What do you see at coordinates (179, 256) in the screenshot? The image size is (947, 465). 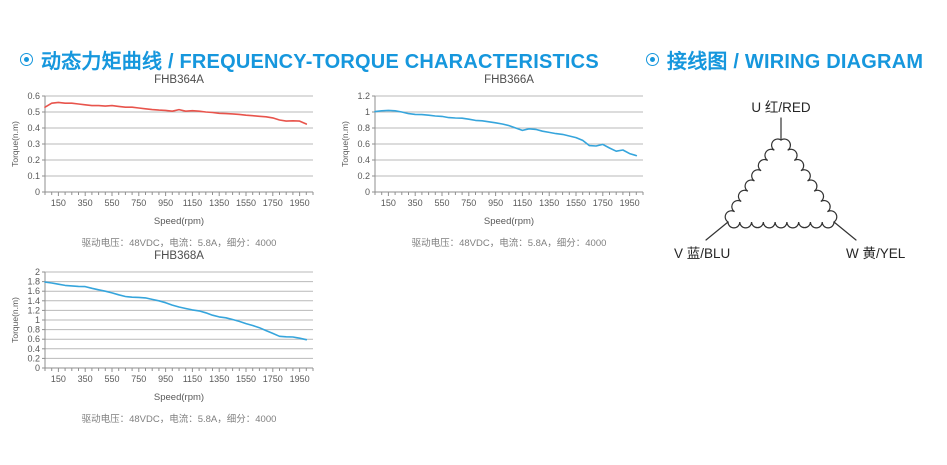 I see `chart-title: FHB368A` at bounding box center [179, 256].